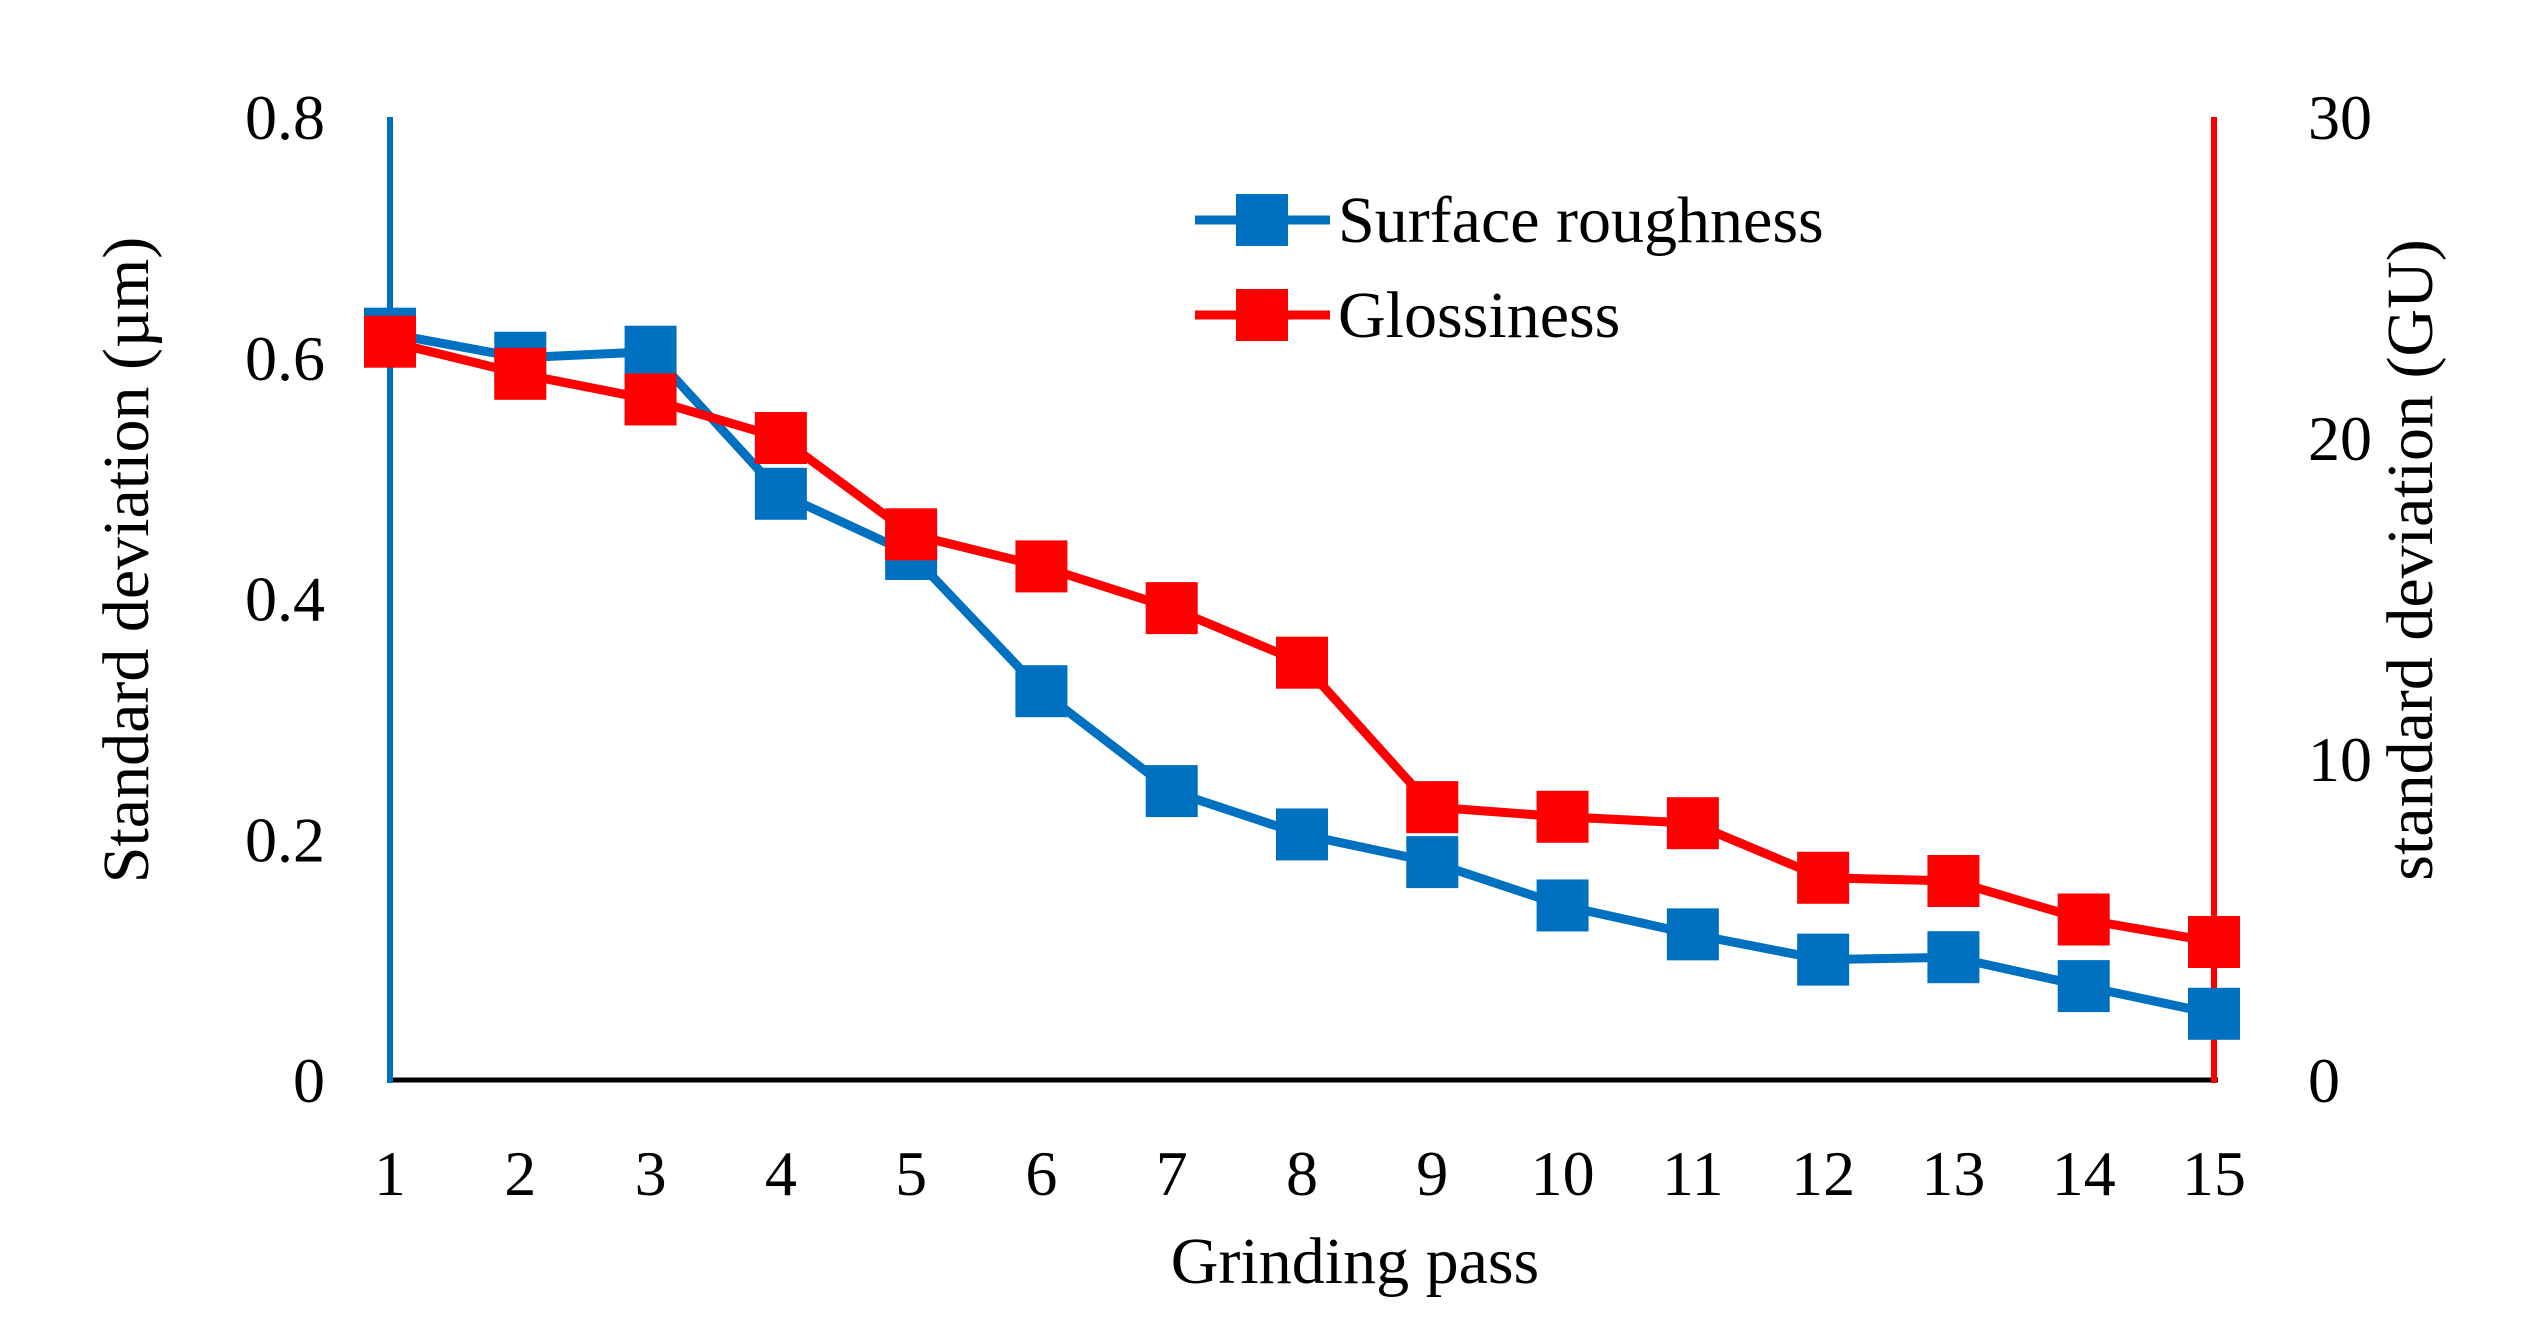 Image resolution: width=2528 pixels, height=1328 pixels. I want to click on left-y-axis-title: Standard deviation (µm), so click(126, 560).